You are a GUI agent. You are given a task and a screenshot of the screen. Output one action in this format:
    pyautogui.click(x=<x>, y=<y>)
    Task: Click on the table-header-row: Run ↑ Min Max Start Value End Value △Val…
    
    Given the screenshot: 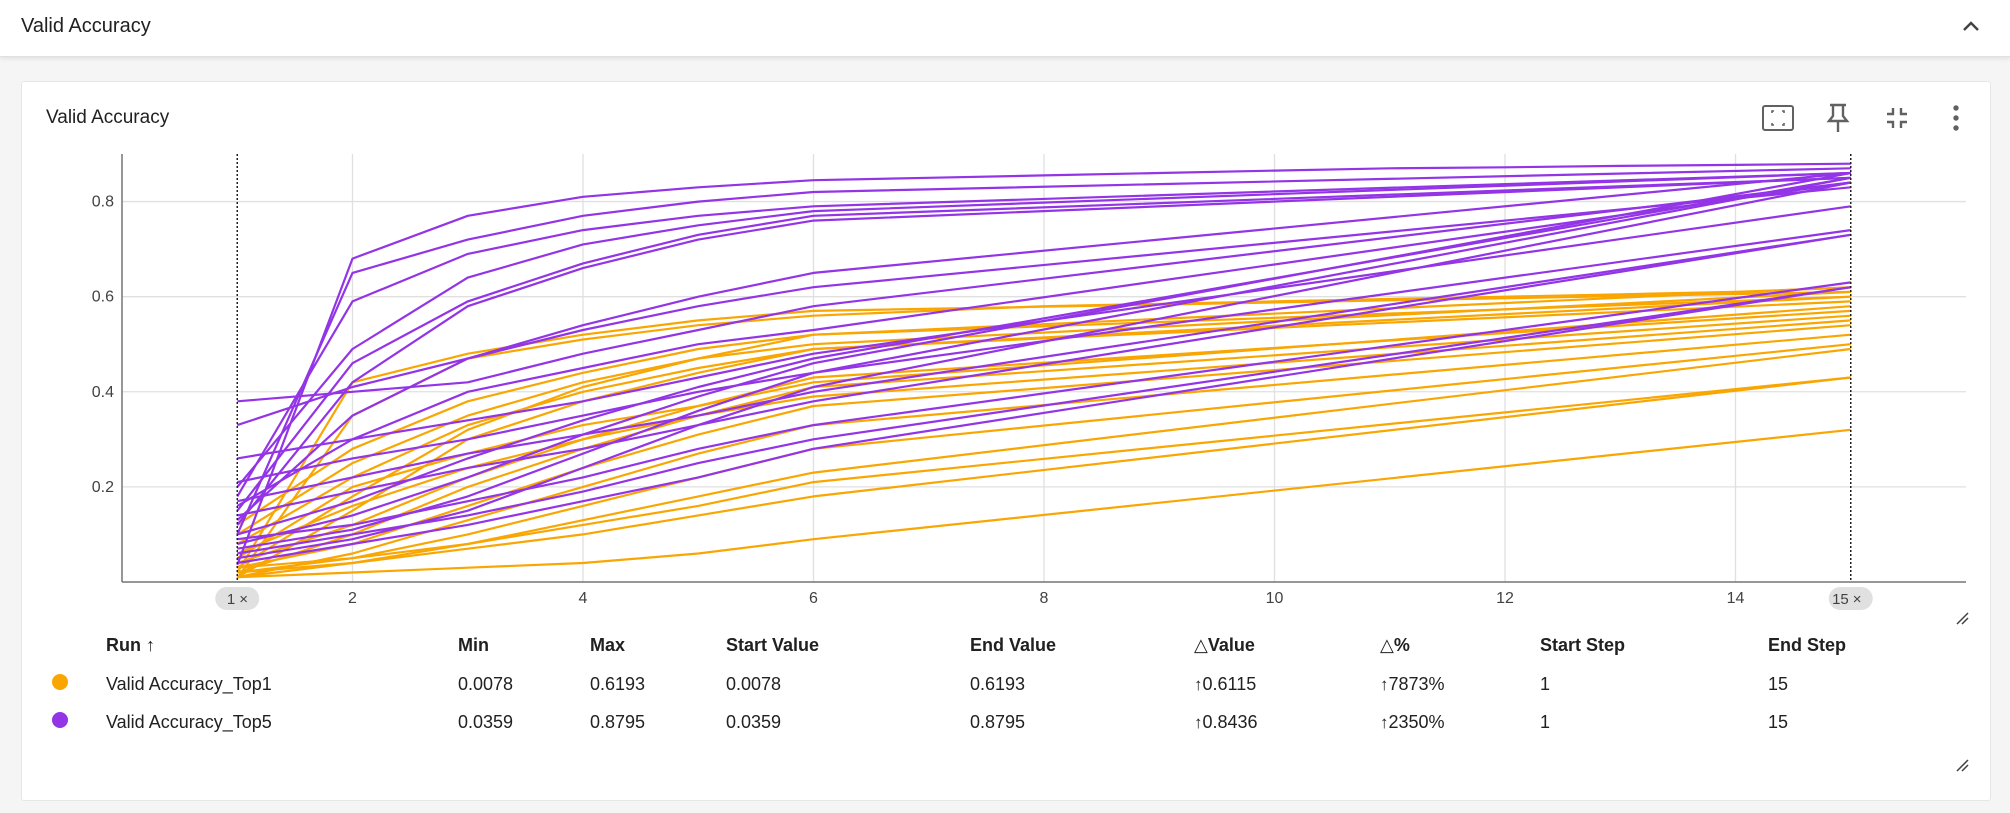 What is the action you would take?
    pyautogui.click(x=985, y=645)
    